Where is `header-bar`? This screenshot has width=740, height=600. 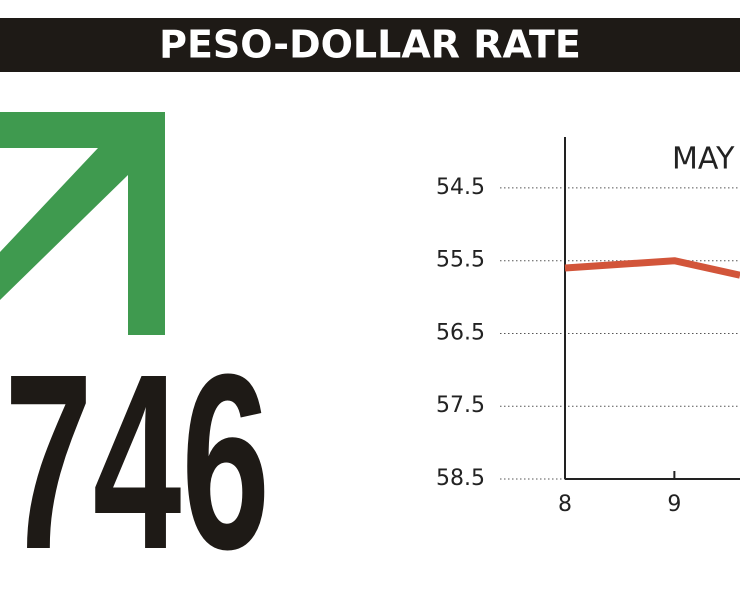 header-bar is located at coordinates (370, 45).